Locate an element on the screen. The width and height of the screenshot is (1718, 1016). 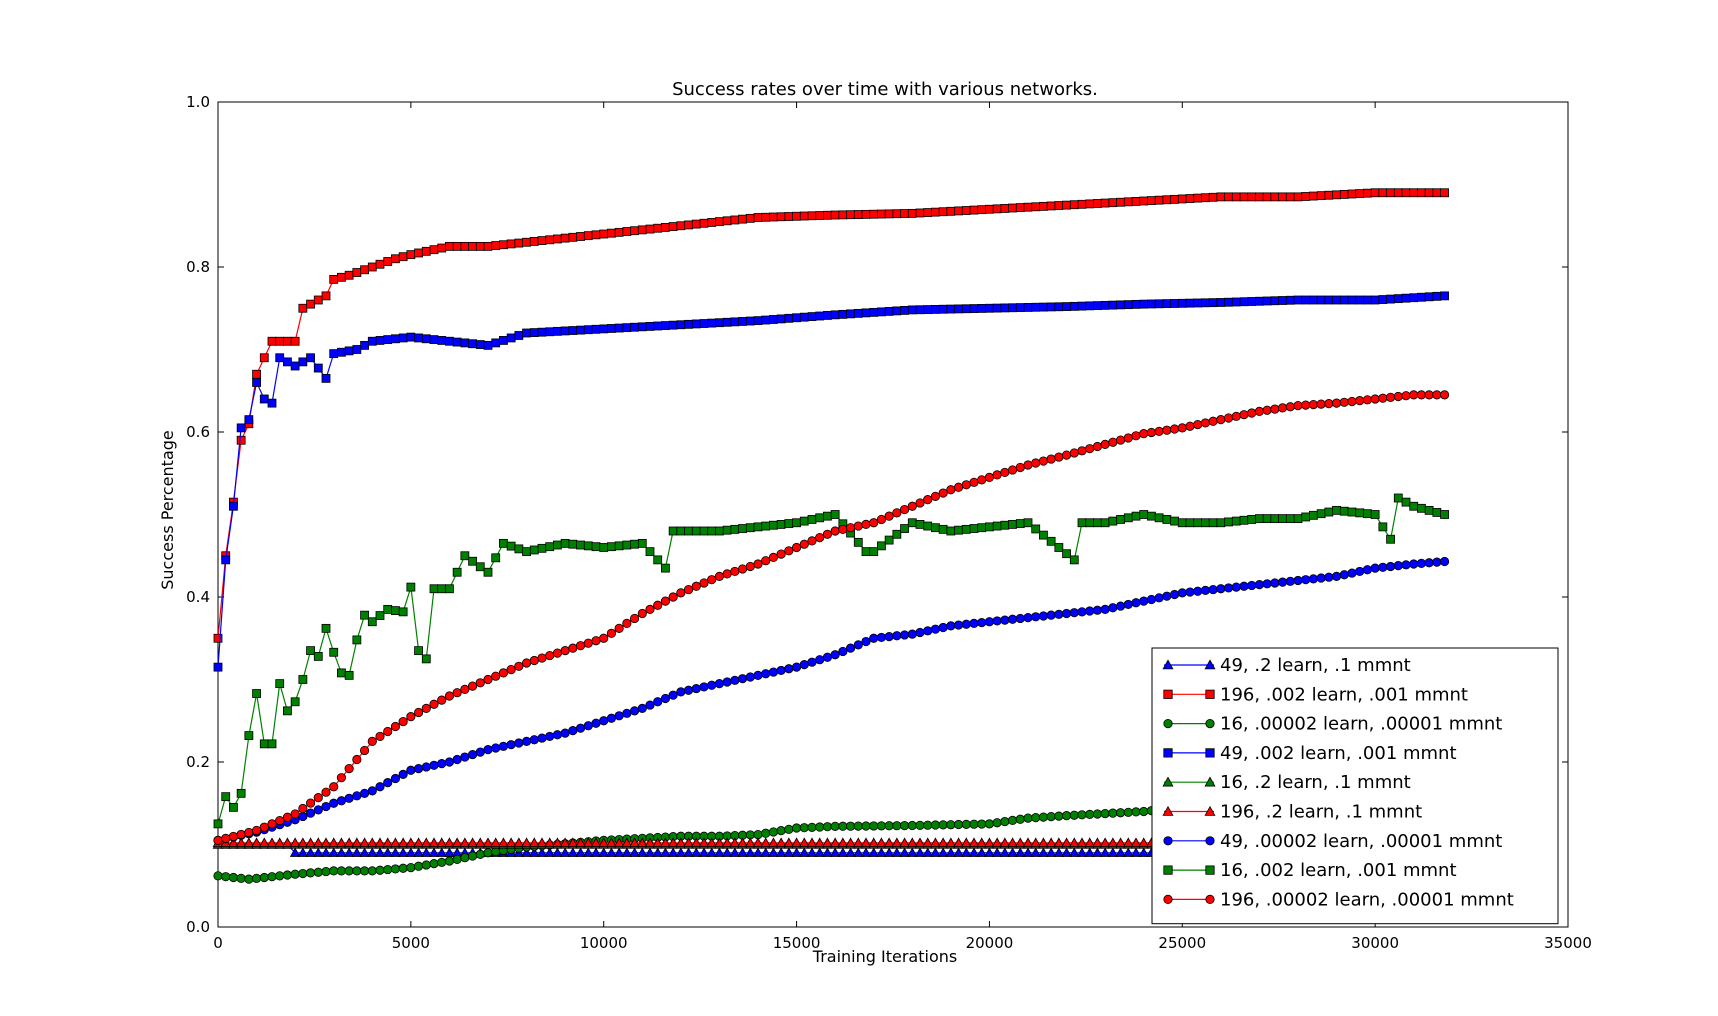
legend-label: 16, .2 learn, .1 mmnt is located at coordinates (1315, 782).